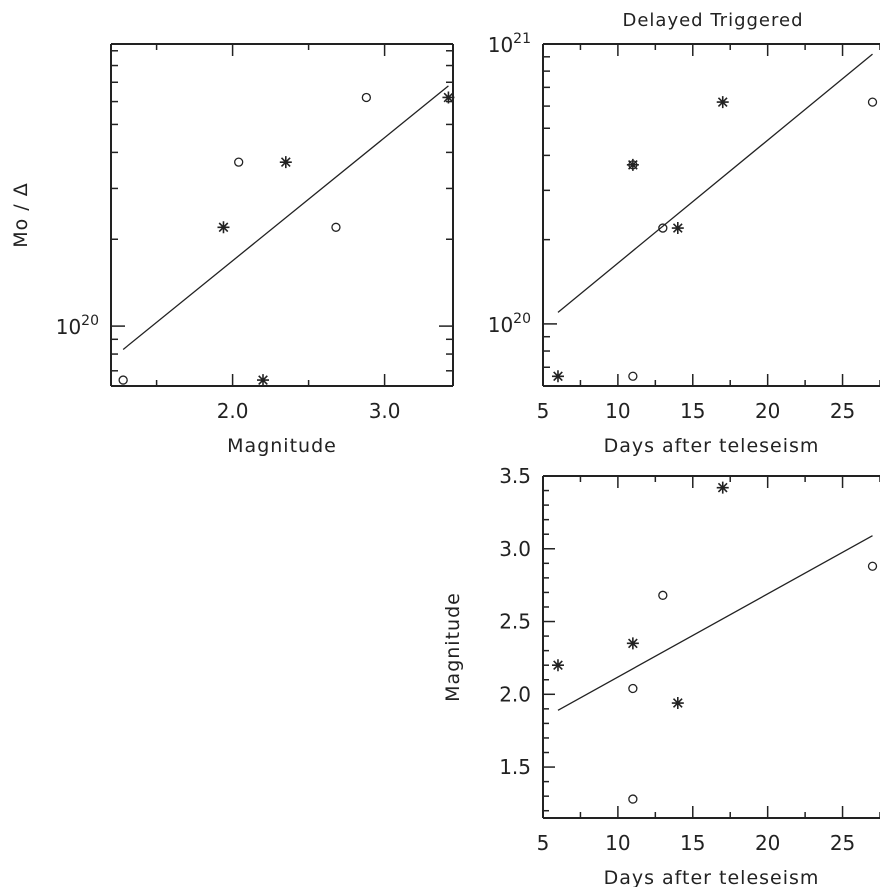 The image size is (880, 887). I want to click on y-tick-label: 2.0, so click(515, 694).